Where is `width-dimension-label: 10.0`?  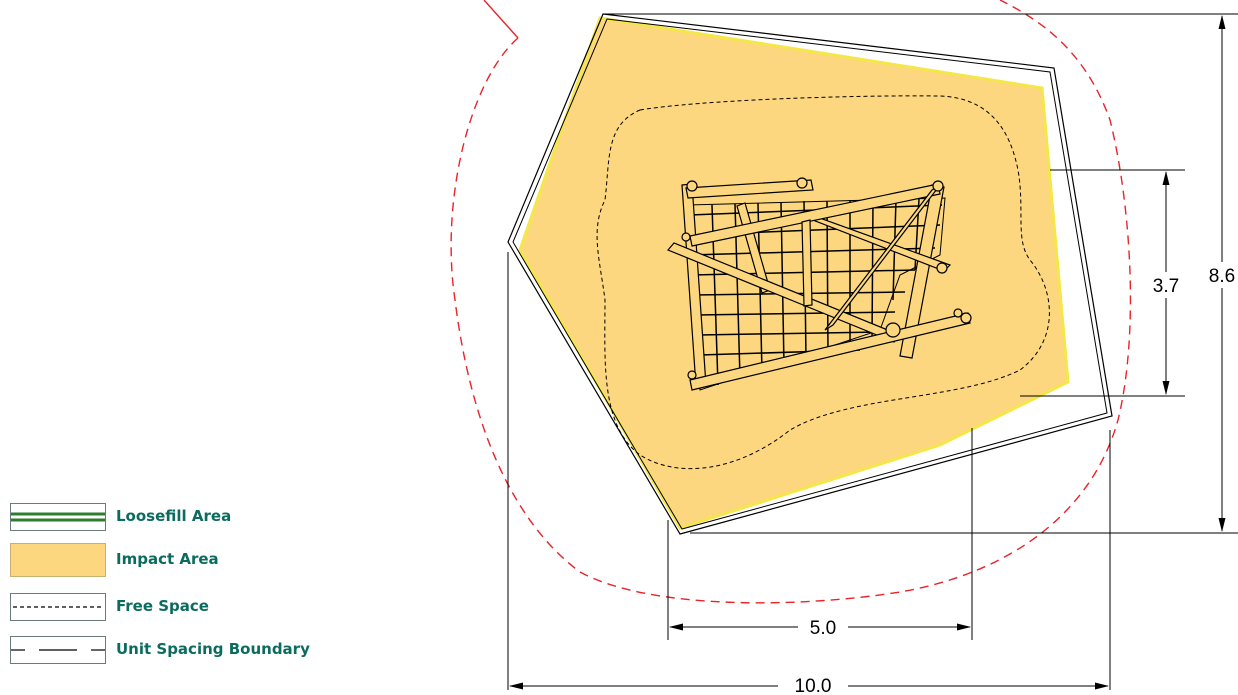 width-dimension-label: 10.0 is located at coordinates (813, 685).